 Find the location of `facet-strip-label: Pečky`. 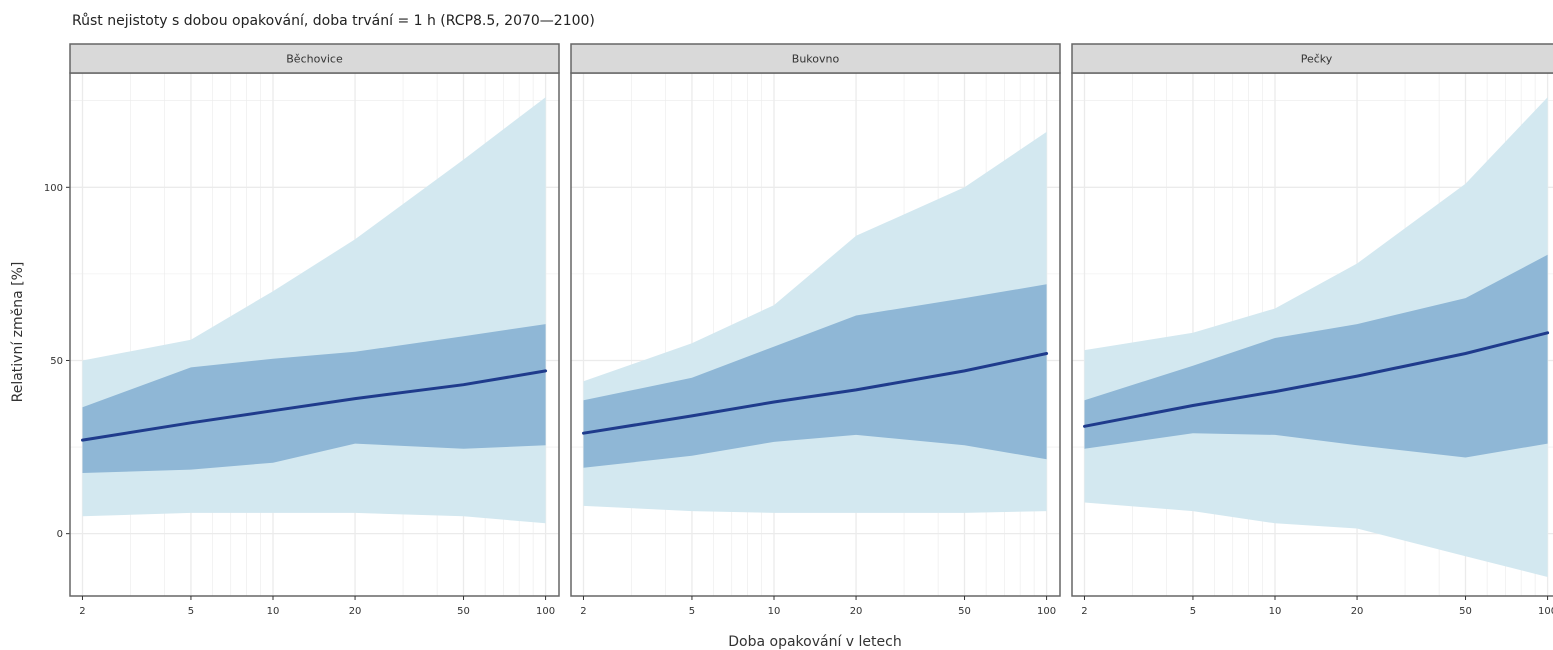

facet-strip-label: Pečky is located at coordinates (1317, 59).